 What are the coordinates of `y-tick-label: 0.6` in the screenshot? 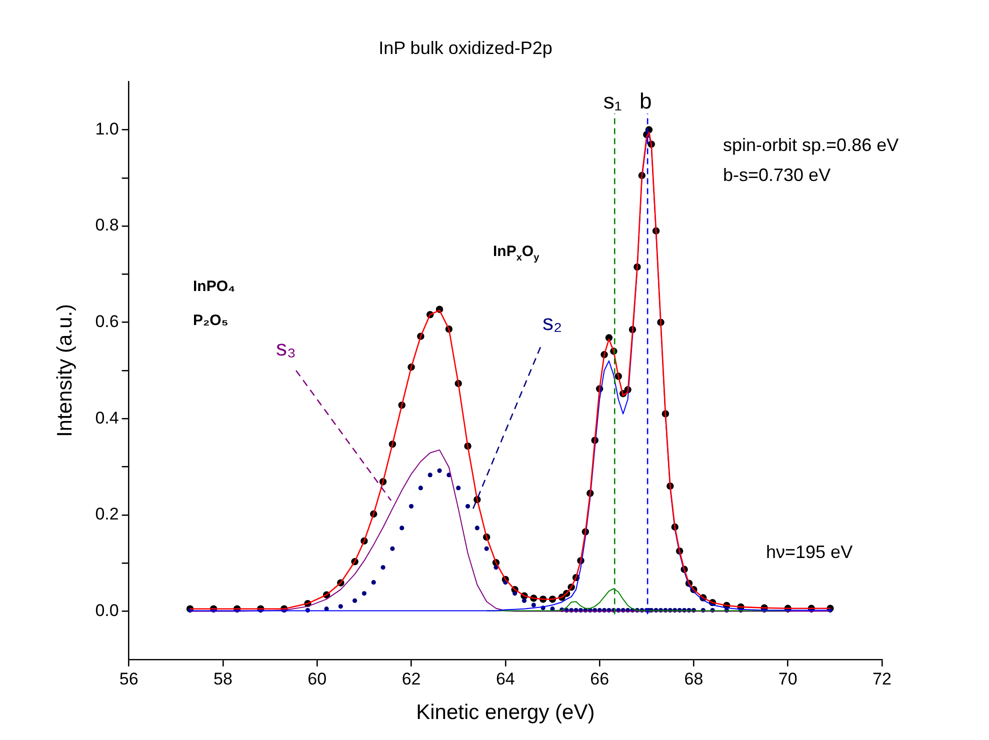 It's located at (107, 322).